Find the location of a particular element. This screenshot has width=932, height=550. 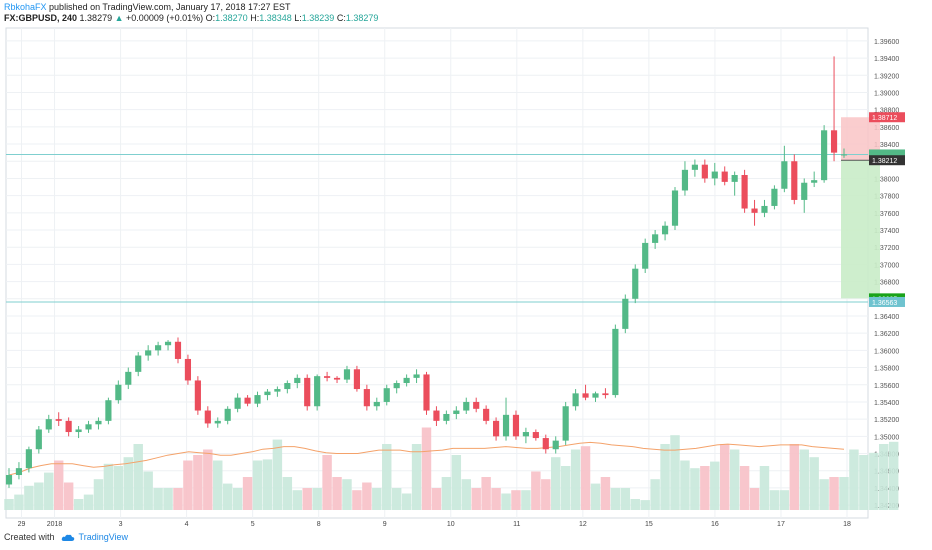

x-tick-label: 17 is located at coordinates (781, 524).